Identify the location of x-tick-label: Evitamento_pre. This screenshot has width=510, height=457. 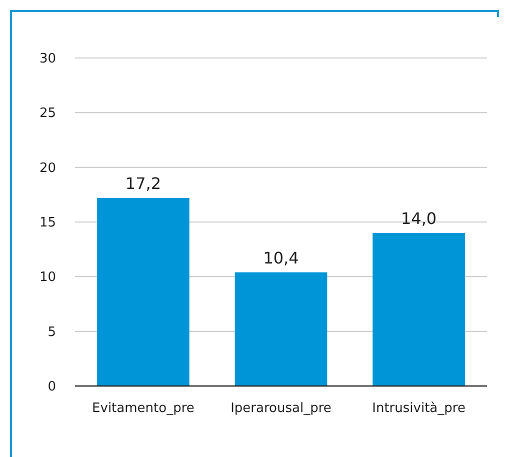
(143, 408).